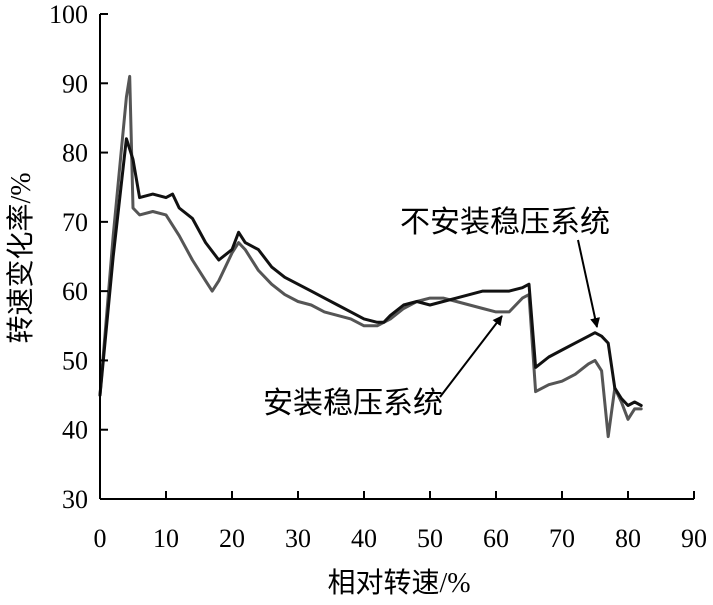  Describe the element at coordinates (166, 538) in the screenshot. I see `x-tick-label: 10` at that location.